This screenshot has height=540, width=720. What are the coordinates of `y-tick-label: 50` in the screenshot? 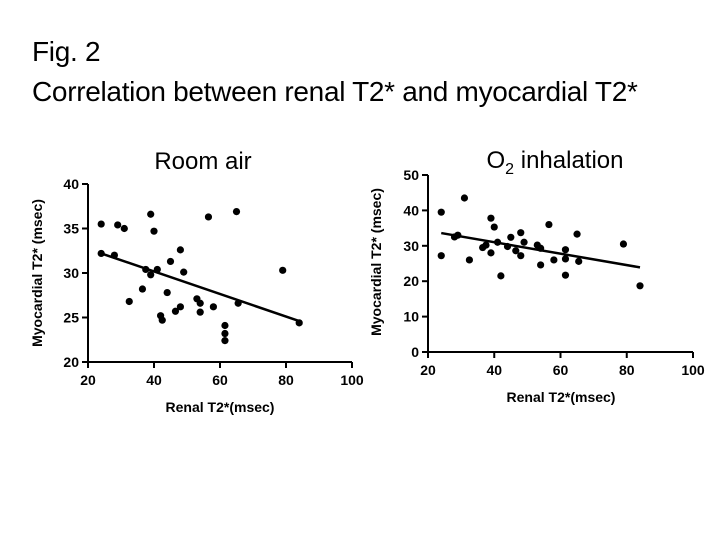 It's located at (411, 175).